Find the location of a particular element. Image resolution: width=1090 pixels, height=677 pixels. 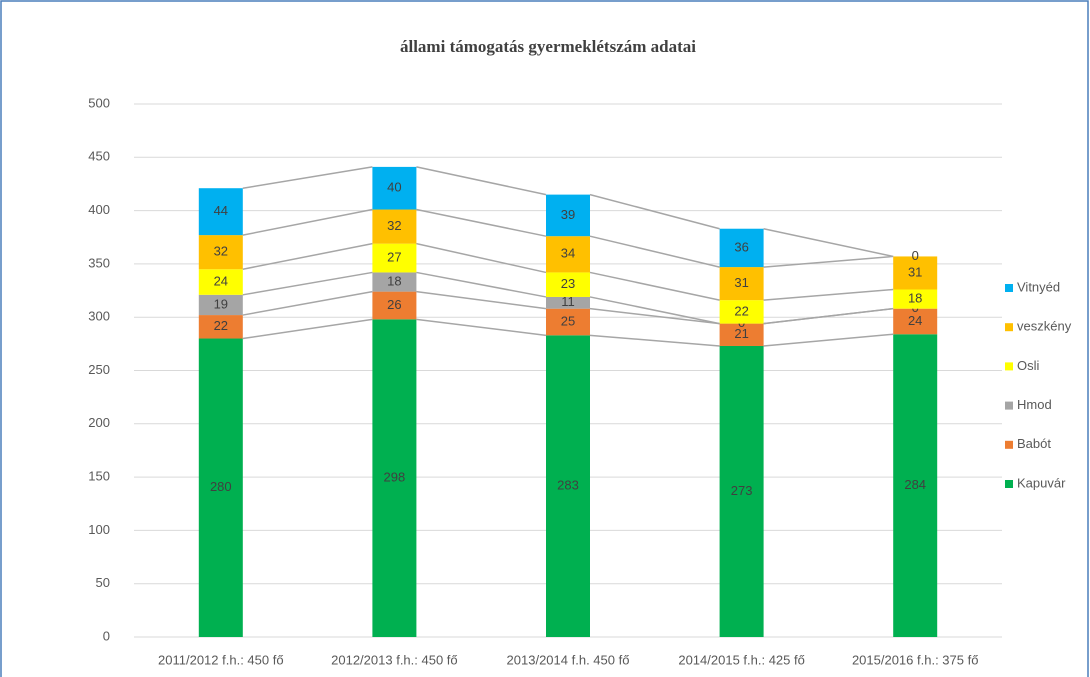

y-tick-label: 0 is located at coordinates (106, 635).